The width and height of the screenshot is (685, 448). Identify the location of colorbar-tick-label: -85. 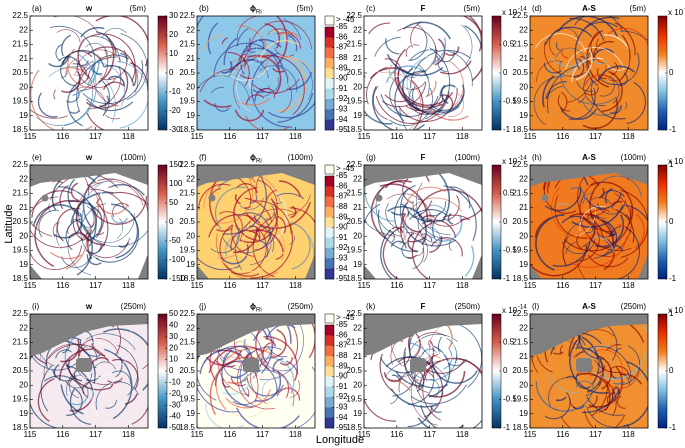
(342, 26).